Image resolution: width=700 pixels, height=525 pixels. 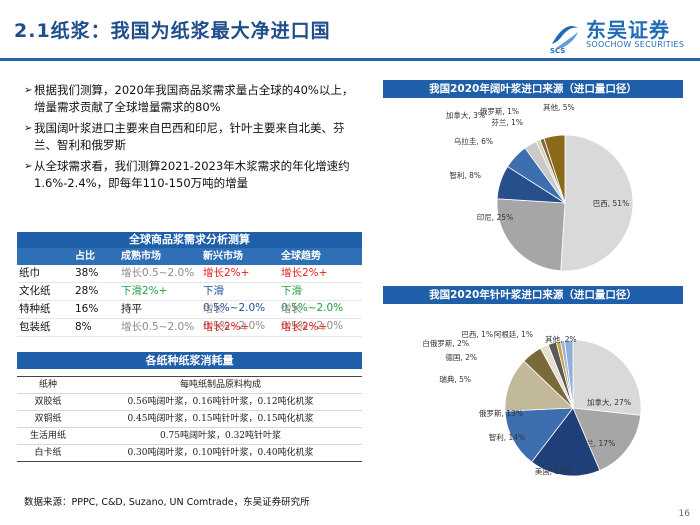 What do you see at coordinates (611, 203) in the screenshot?
I see `pie-slice-label: 巴西, 51%` at bounding box center [611, 203].